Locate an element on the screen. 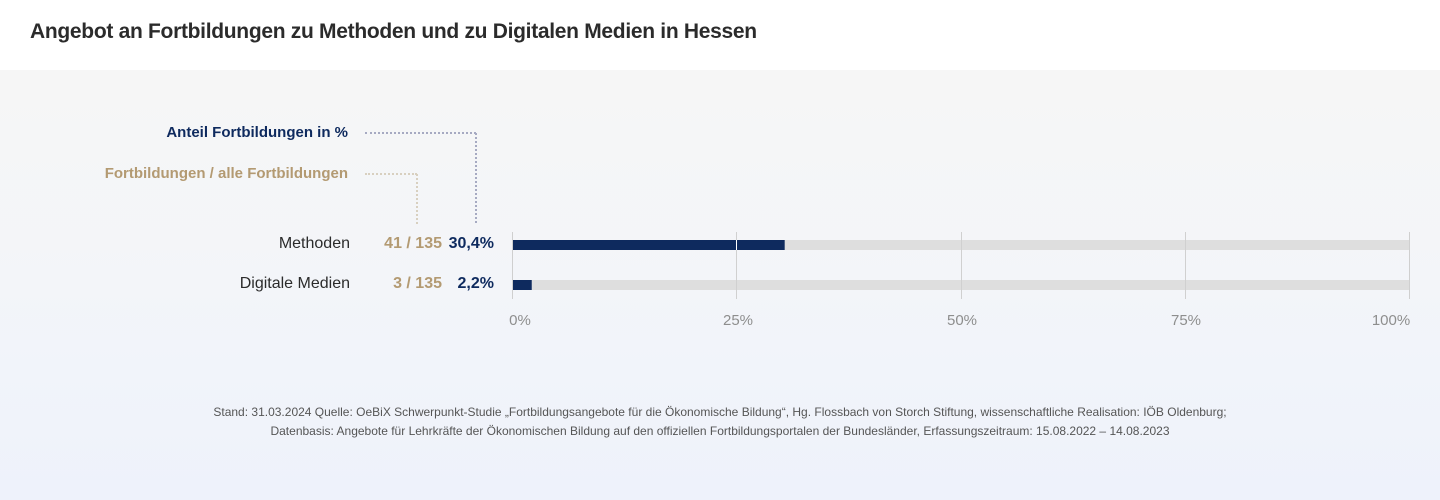 The width and height of the screenshot is (1440, 500). legend-count-label: Fortbildungen / alle Fortbildungen is located at coordinates (226, 173).